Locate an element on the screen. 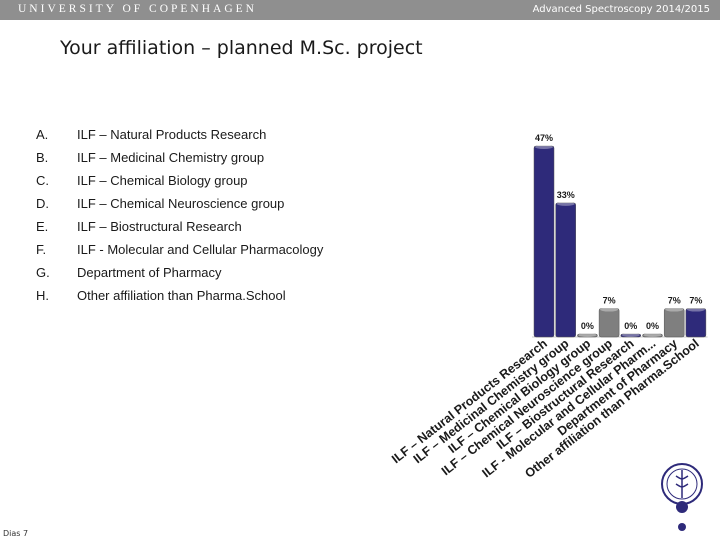 The width and height of the screenshot is (720, 540). slide-title: Your affiliation – planned M.Sc. project is located at coordinates (241, 48).